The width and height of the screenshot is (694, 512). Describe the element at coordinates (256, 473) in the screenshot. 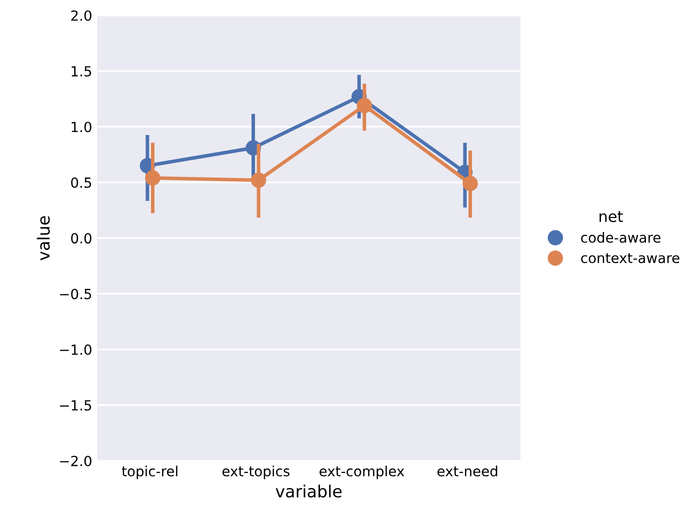

I see `x-tick-label: ext-topics` at that location.